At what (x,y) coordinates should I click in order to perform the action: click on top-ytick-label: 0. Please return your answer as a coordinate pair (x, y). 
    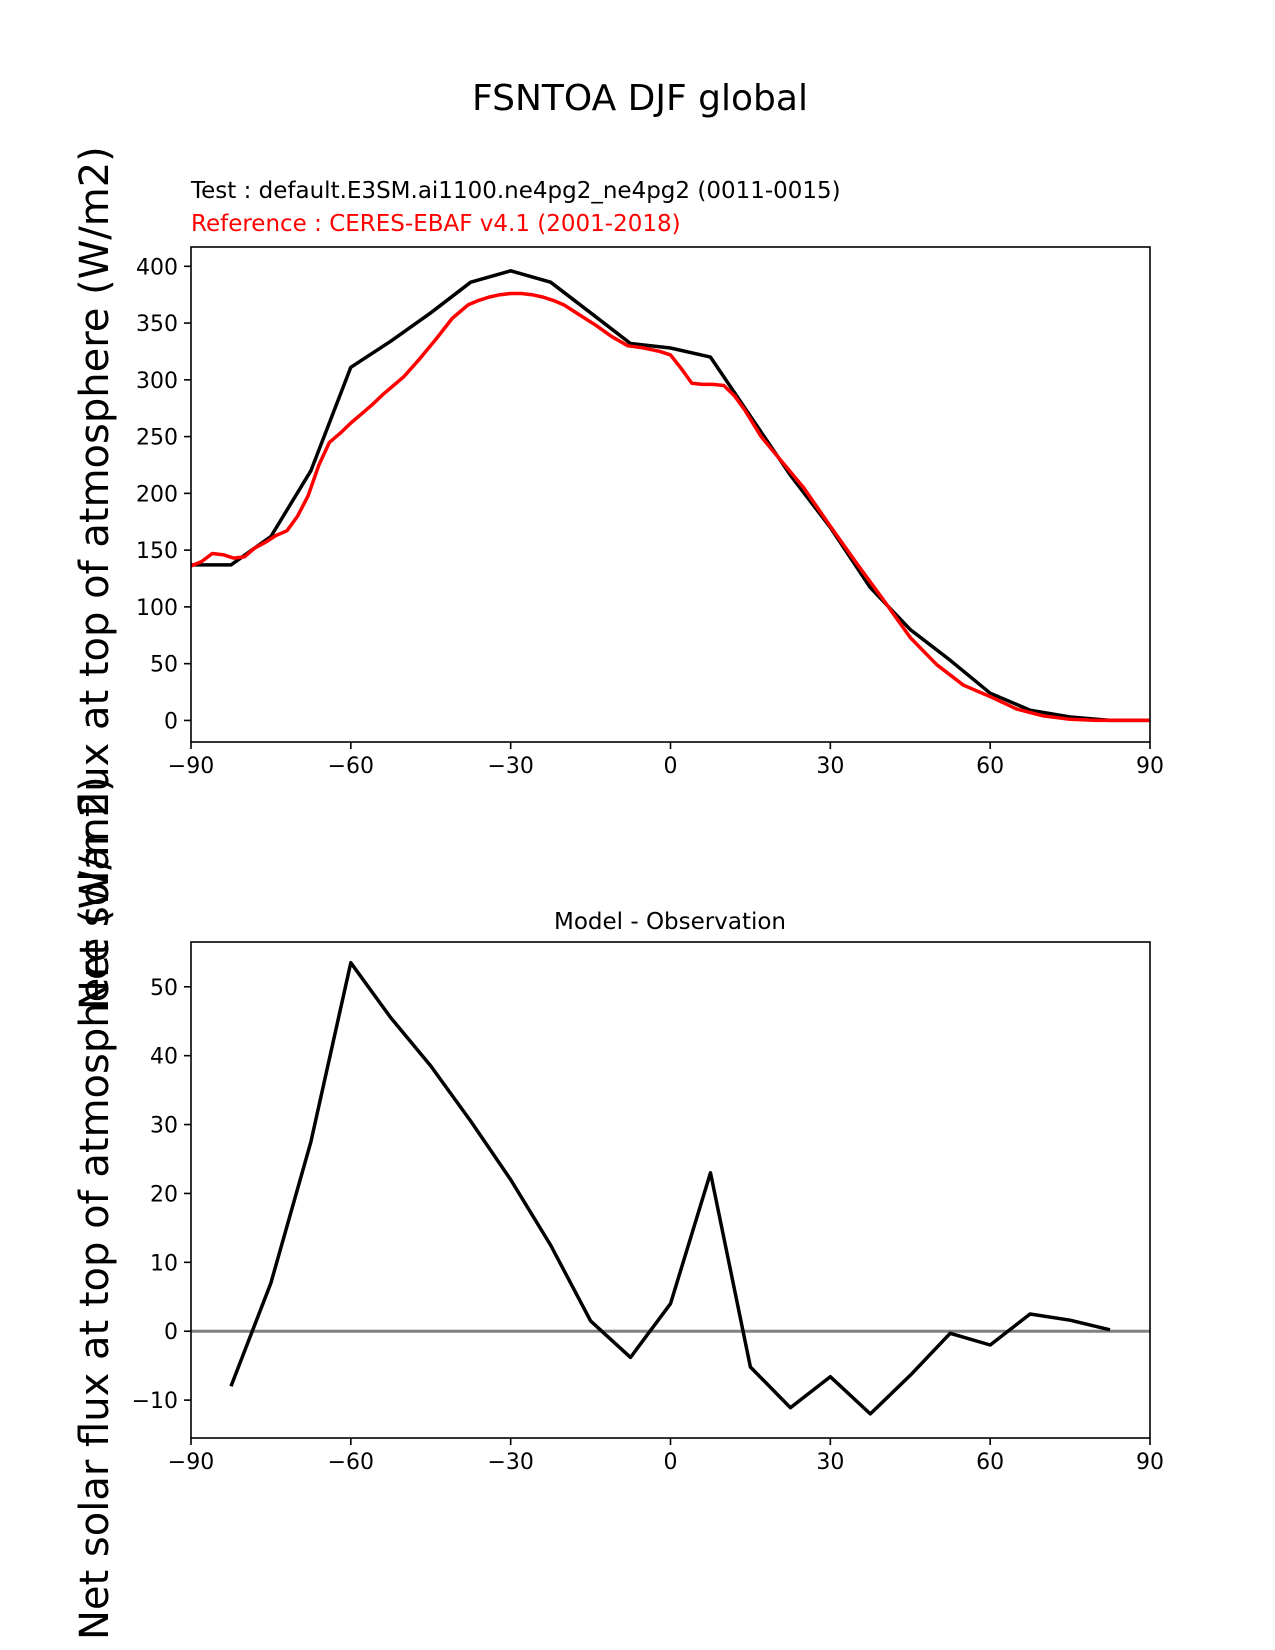
    Looking at the image, I should click on (171, 721).